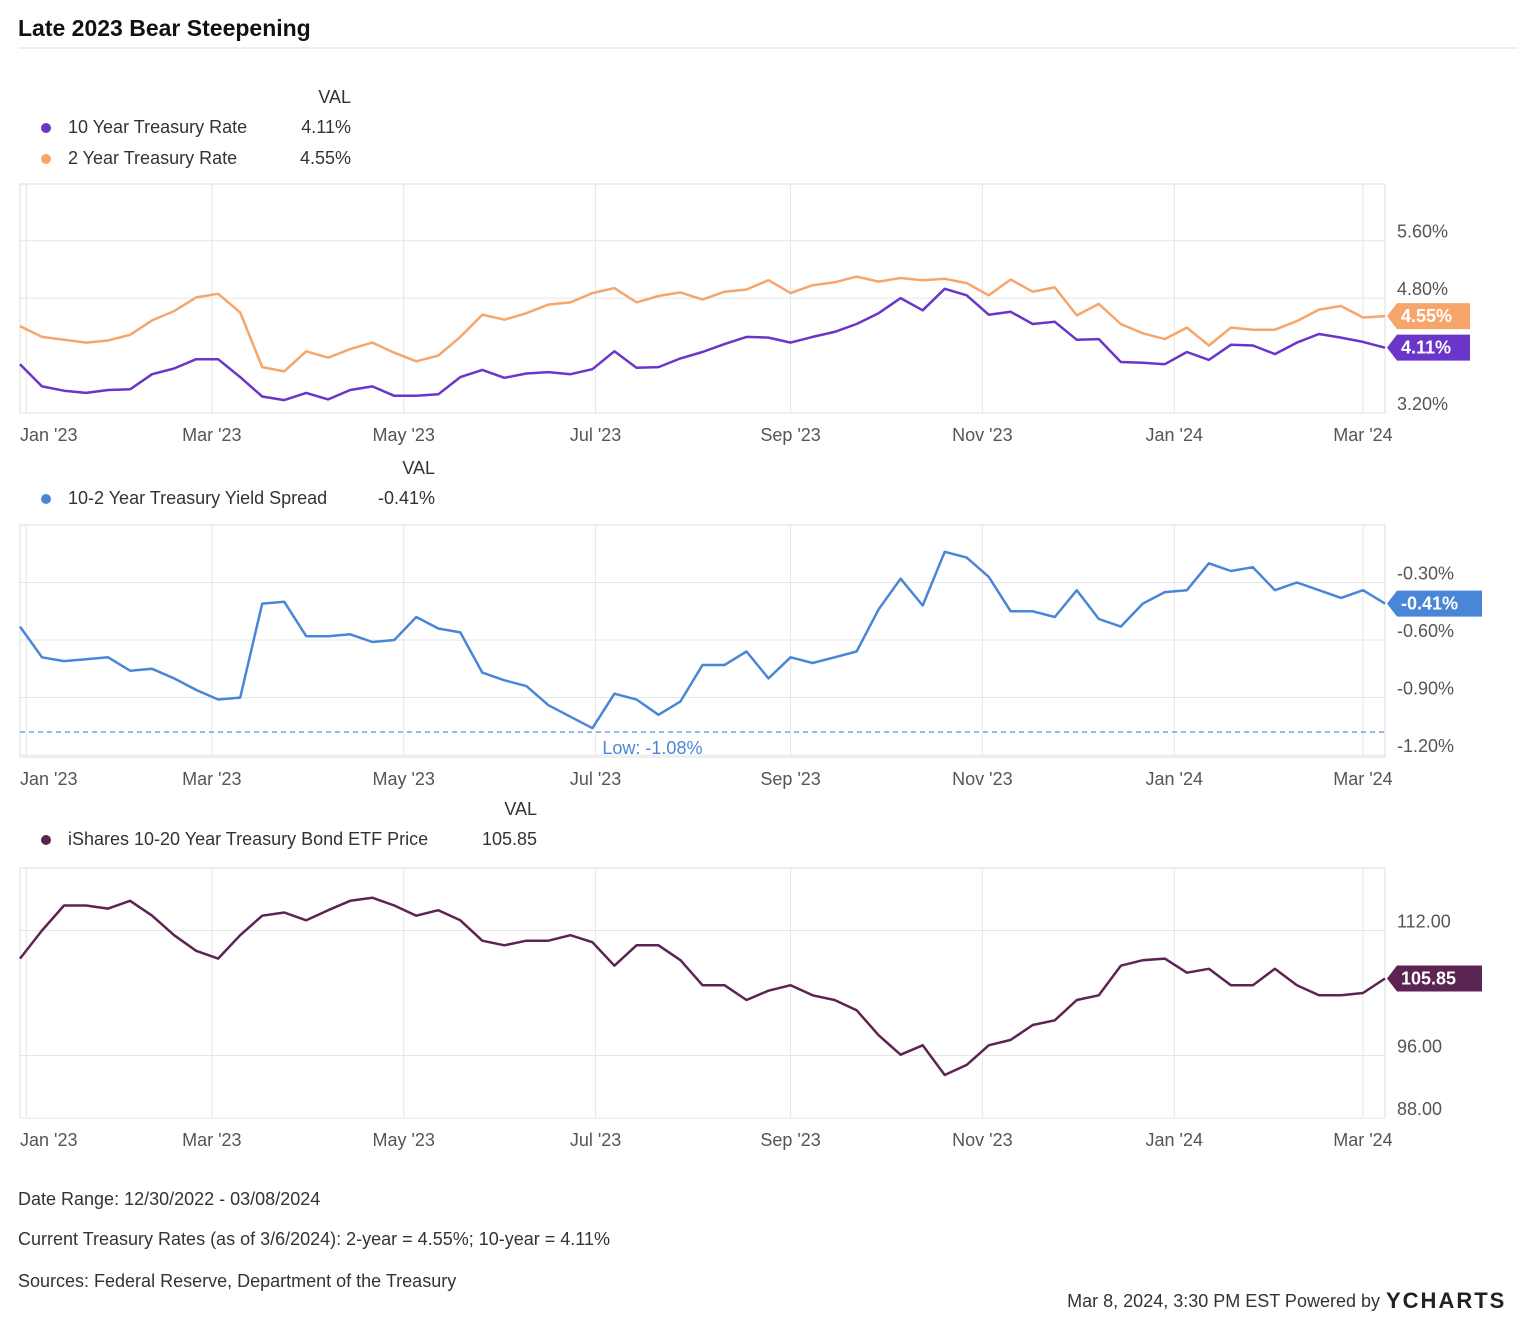 The width and height of the screenshot is (1536, 1325). I want to click on y-tick-label: 112.00, so click(1424, 921).